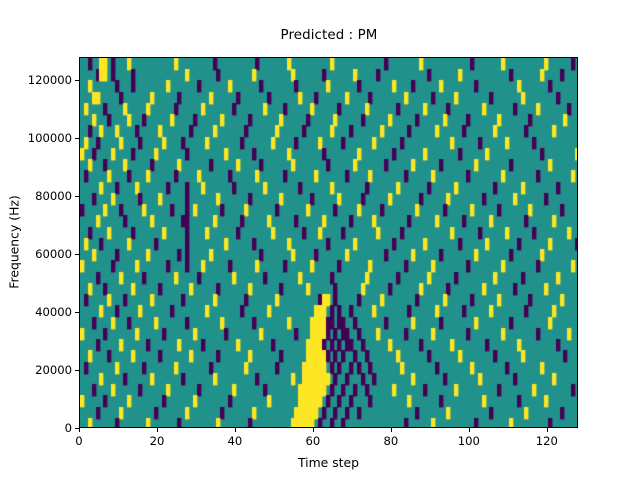 The image size is (640, 480). I want to click on y-axis-label-wrapper: Frequency (Hz), so click(14, 240).